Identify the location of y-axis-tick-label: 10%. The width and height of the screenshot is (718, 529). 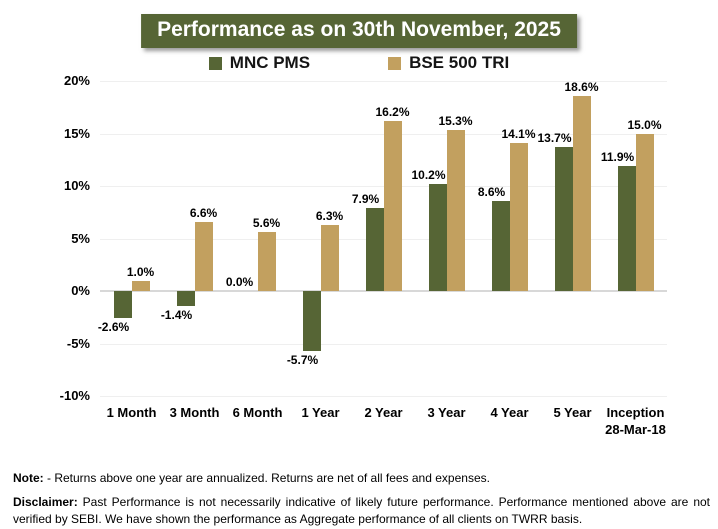
(76, 185).